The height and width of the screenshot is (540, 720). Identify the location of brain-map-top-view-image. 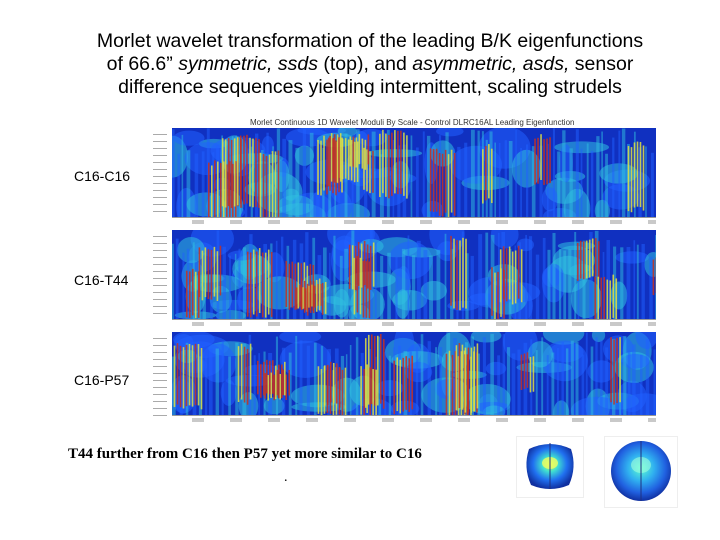
(550, 467).